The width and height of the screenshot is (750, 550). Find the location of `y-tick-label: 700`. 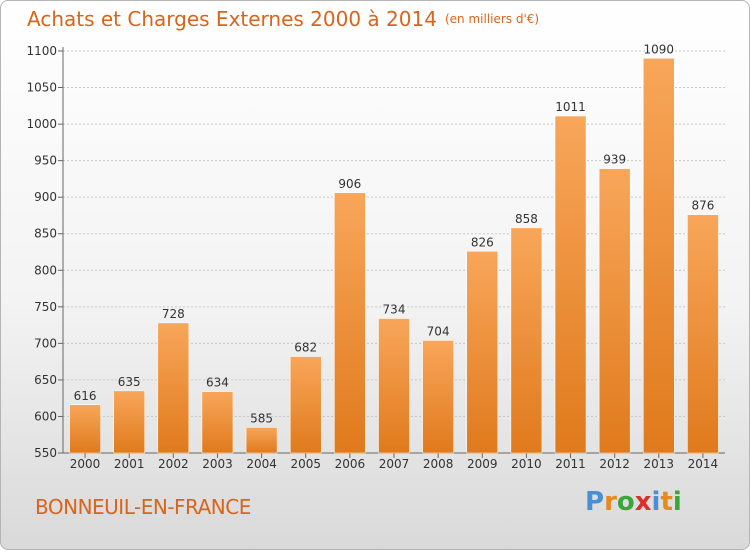

y-tick-label: 700 is located at coordinates (45, 343).